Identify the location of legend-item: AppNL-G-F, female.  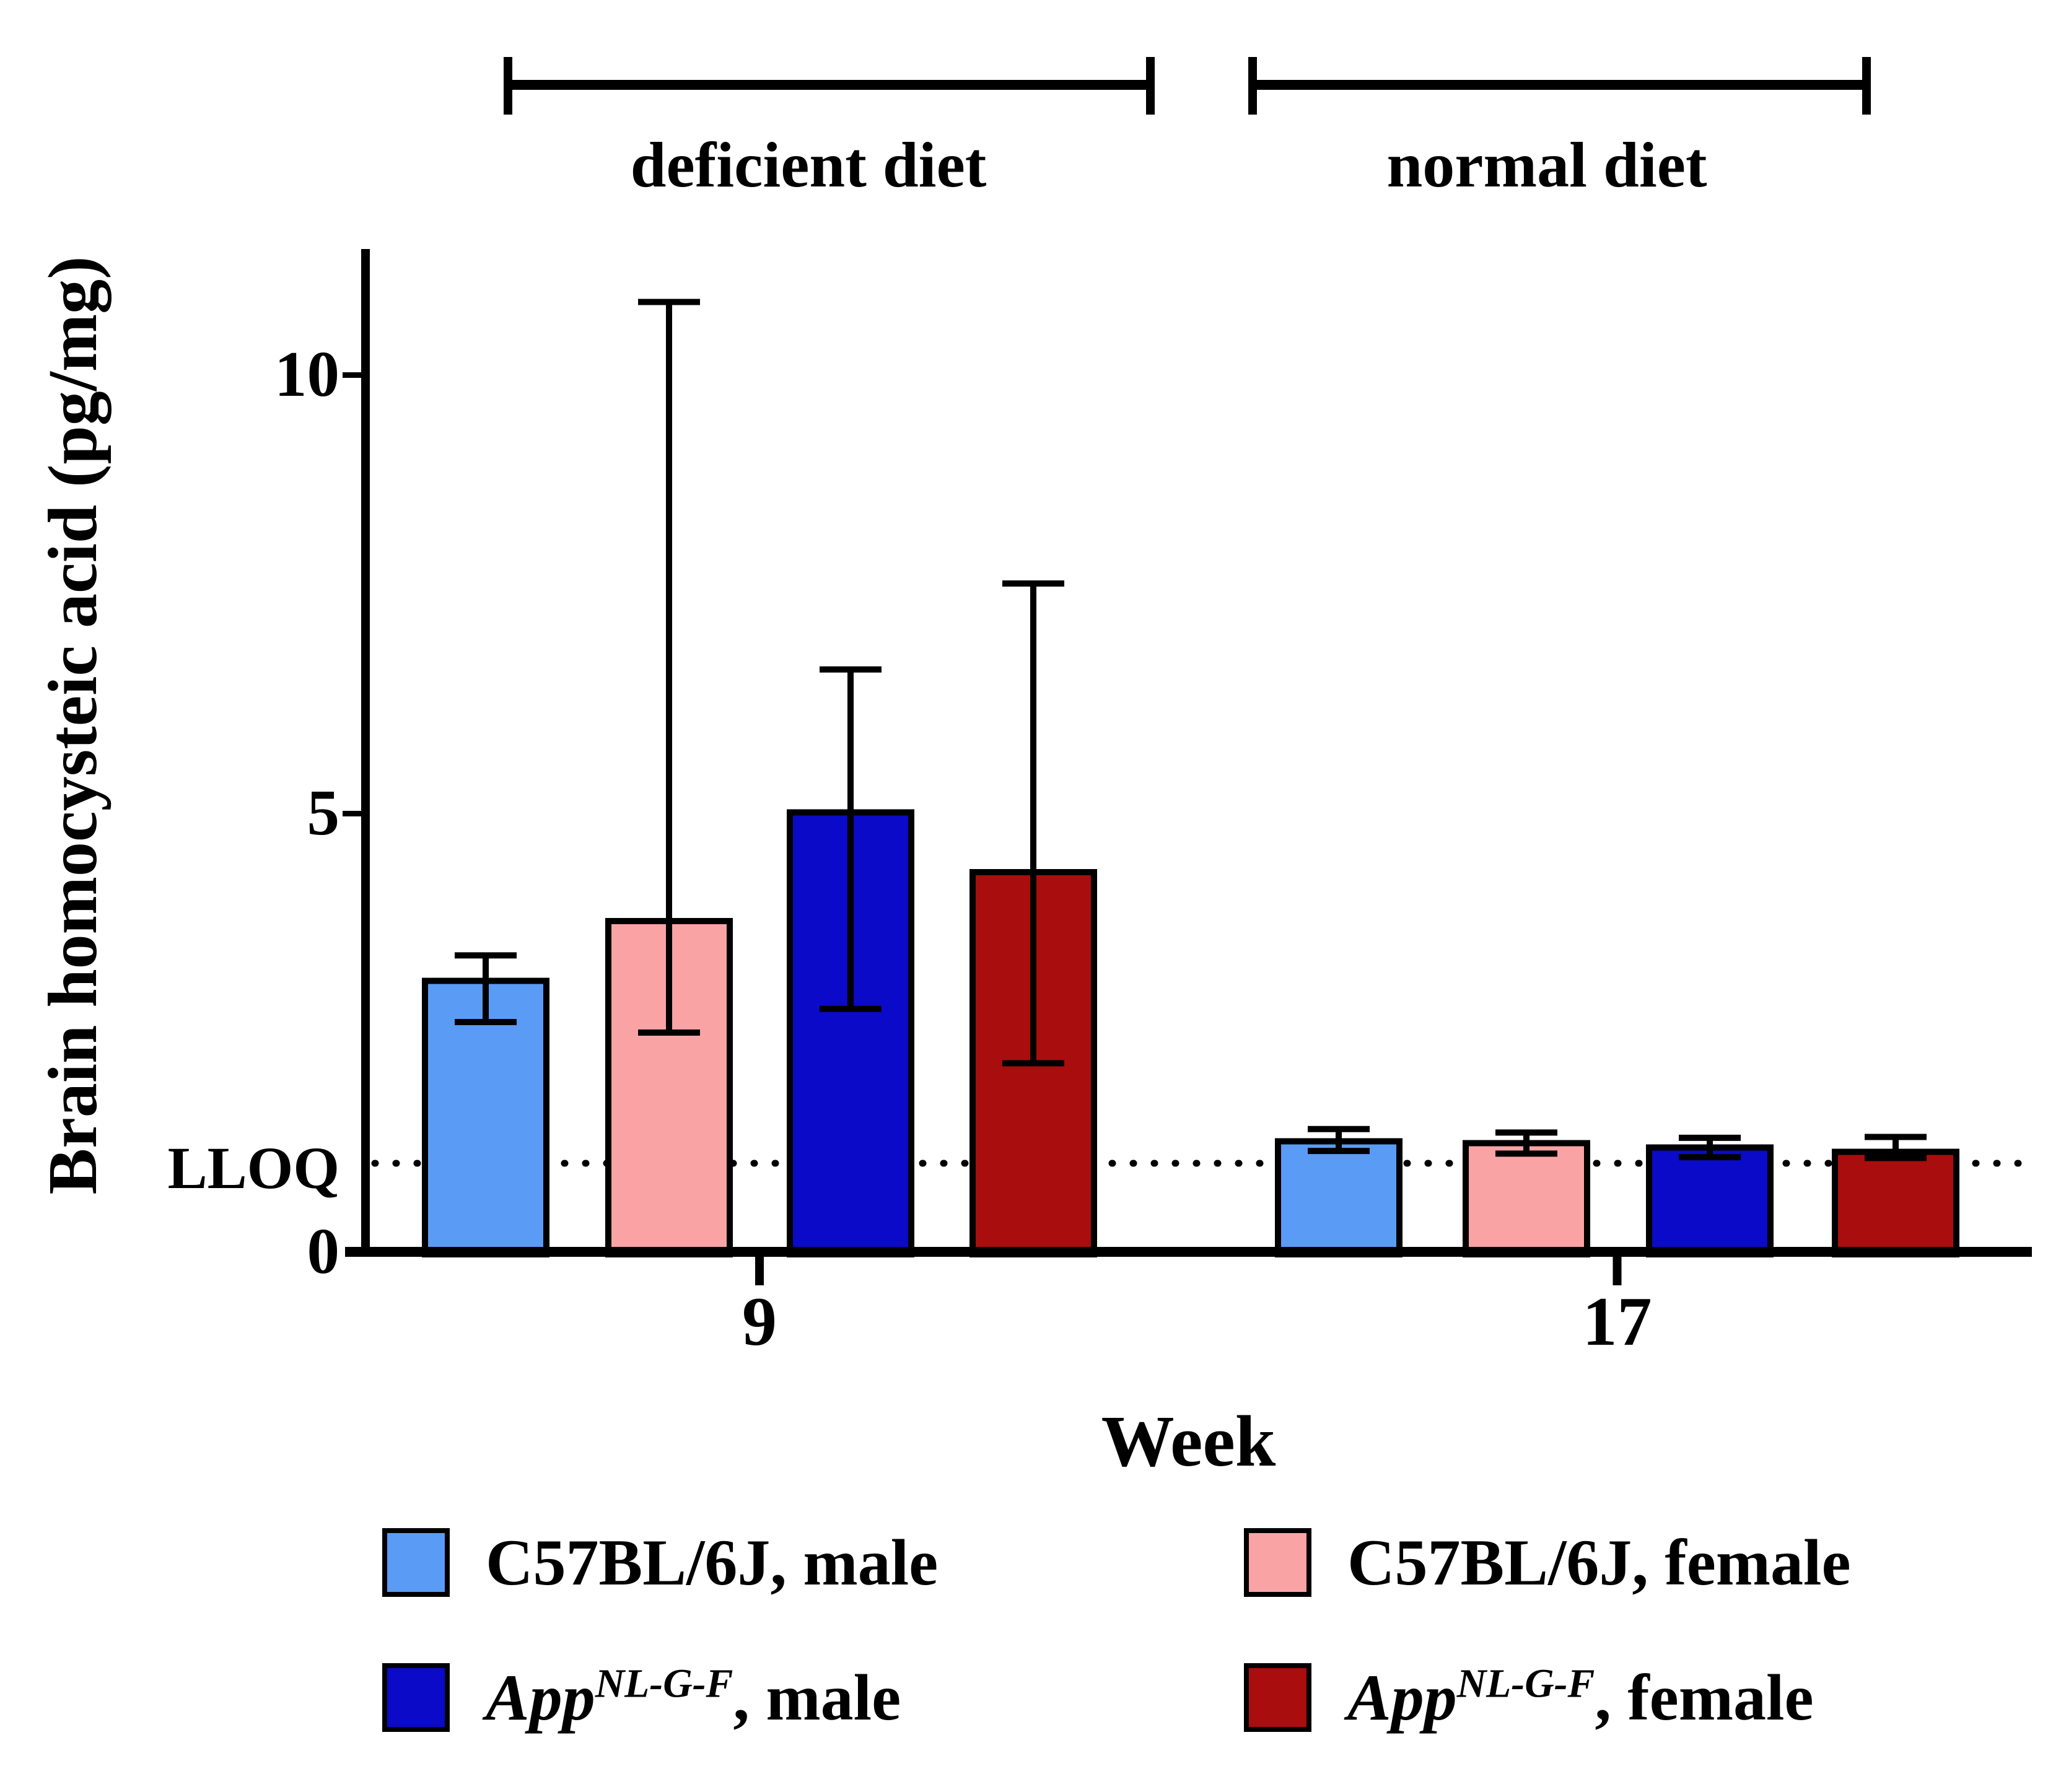
(1529, 1698).